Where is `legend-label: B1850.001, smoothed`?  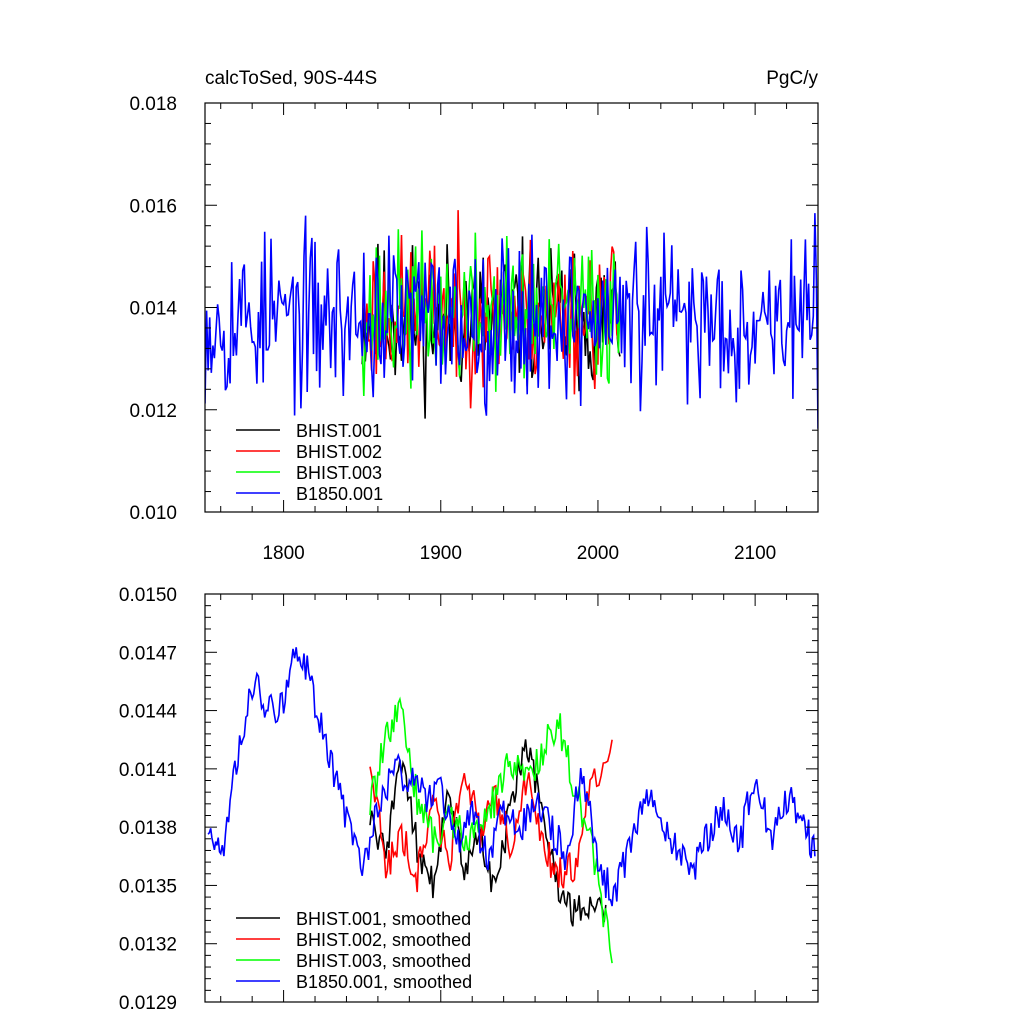
legend-label: B1850.001, smoothed is located at coordinates (384, 982).